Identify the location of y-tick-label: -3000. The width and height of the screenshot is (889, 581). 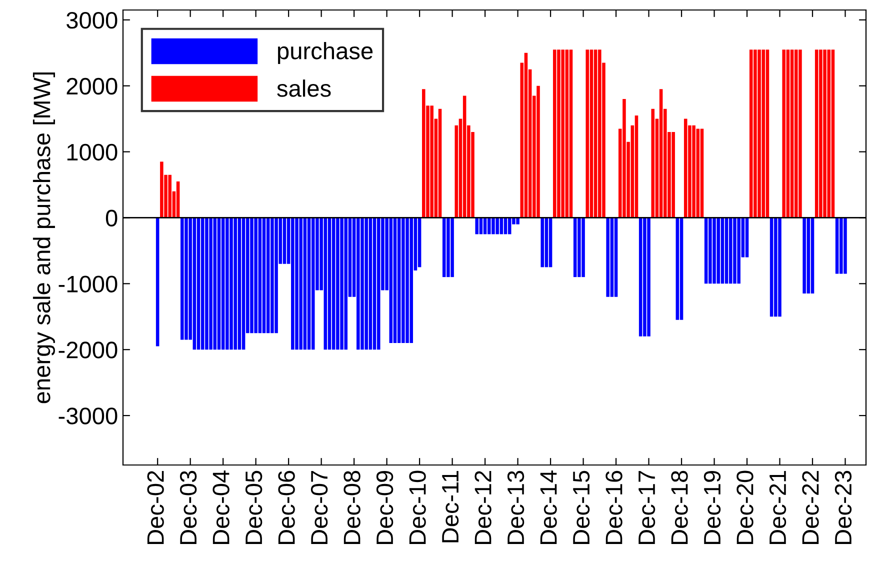
(88, 416).